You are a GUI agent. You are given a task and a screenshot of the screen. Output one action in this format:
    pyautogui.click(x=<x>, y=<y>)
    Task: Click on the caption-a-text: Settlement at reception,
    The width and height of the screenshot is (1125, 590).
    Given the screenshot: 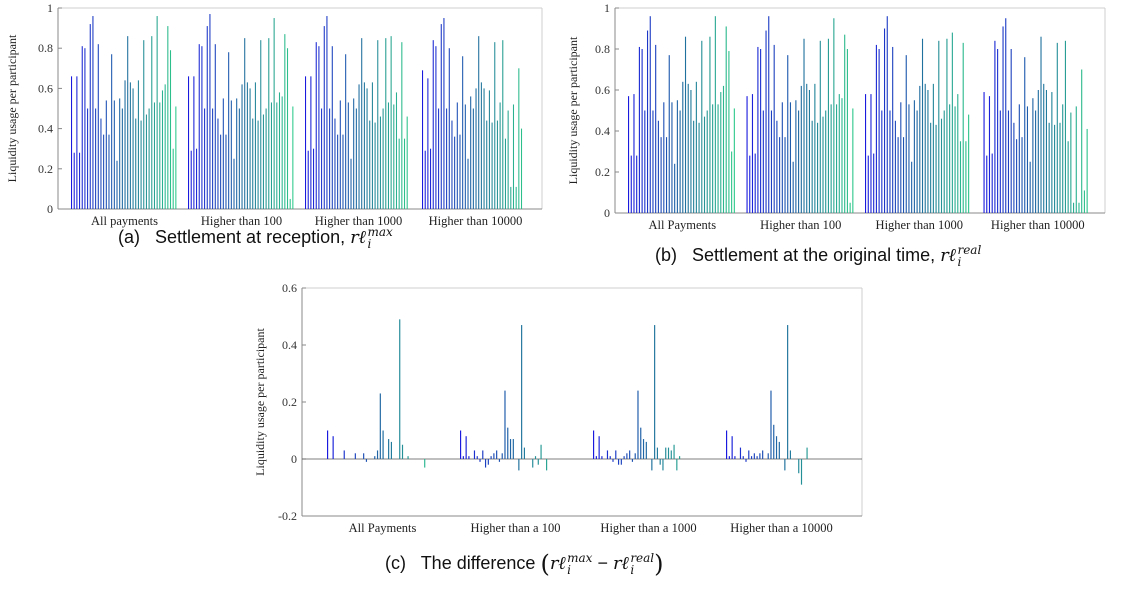 What is the action you would take?
    pyautogui.click(x=250, y=236)
    